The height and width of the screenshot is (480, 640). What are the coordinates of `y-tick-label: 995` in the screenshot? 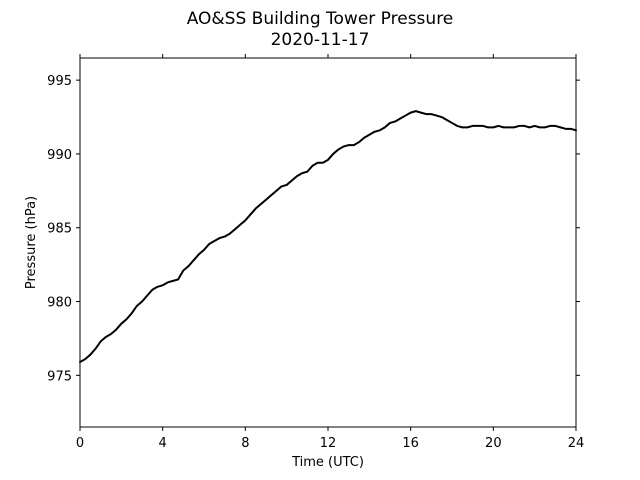 It's located at (59, 81).